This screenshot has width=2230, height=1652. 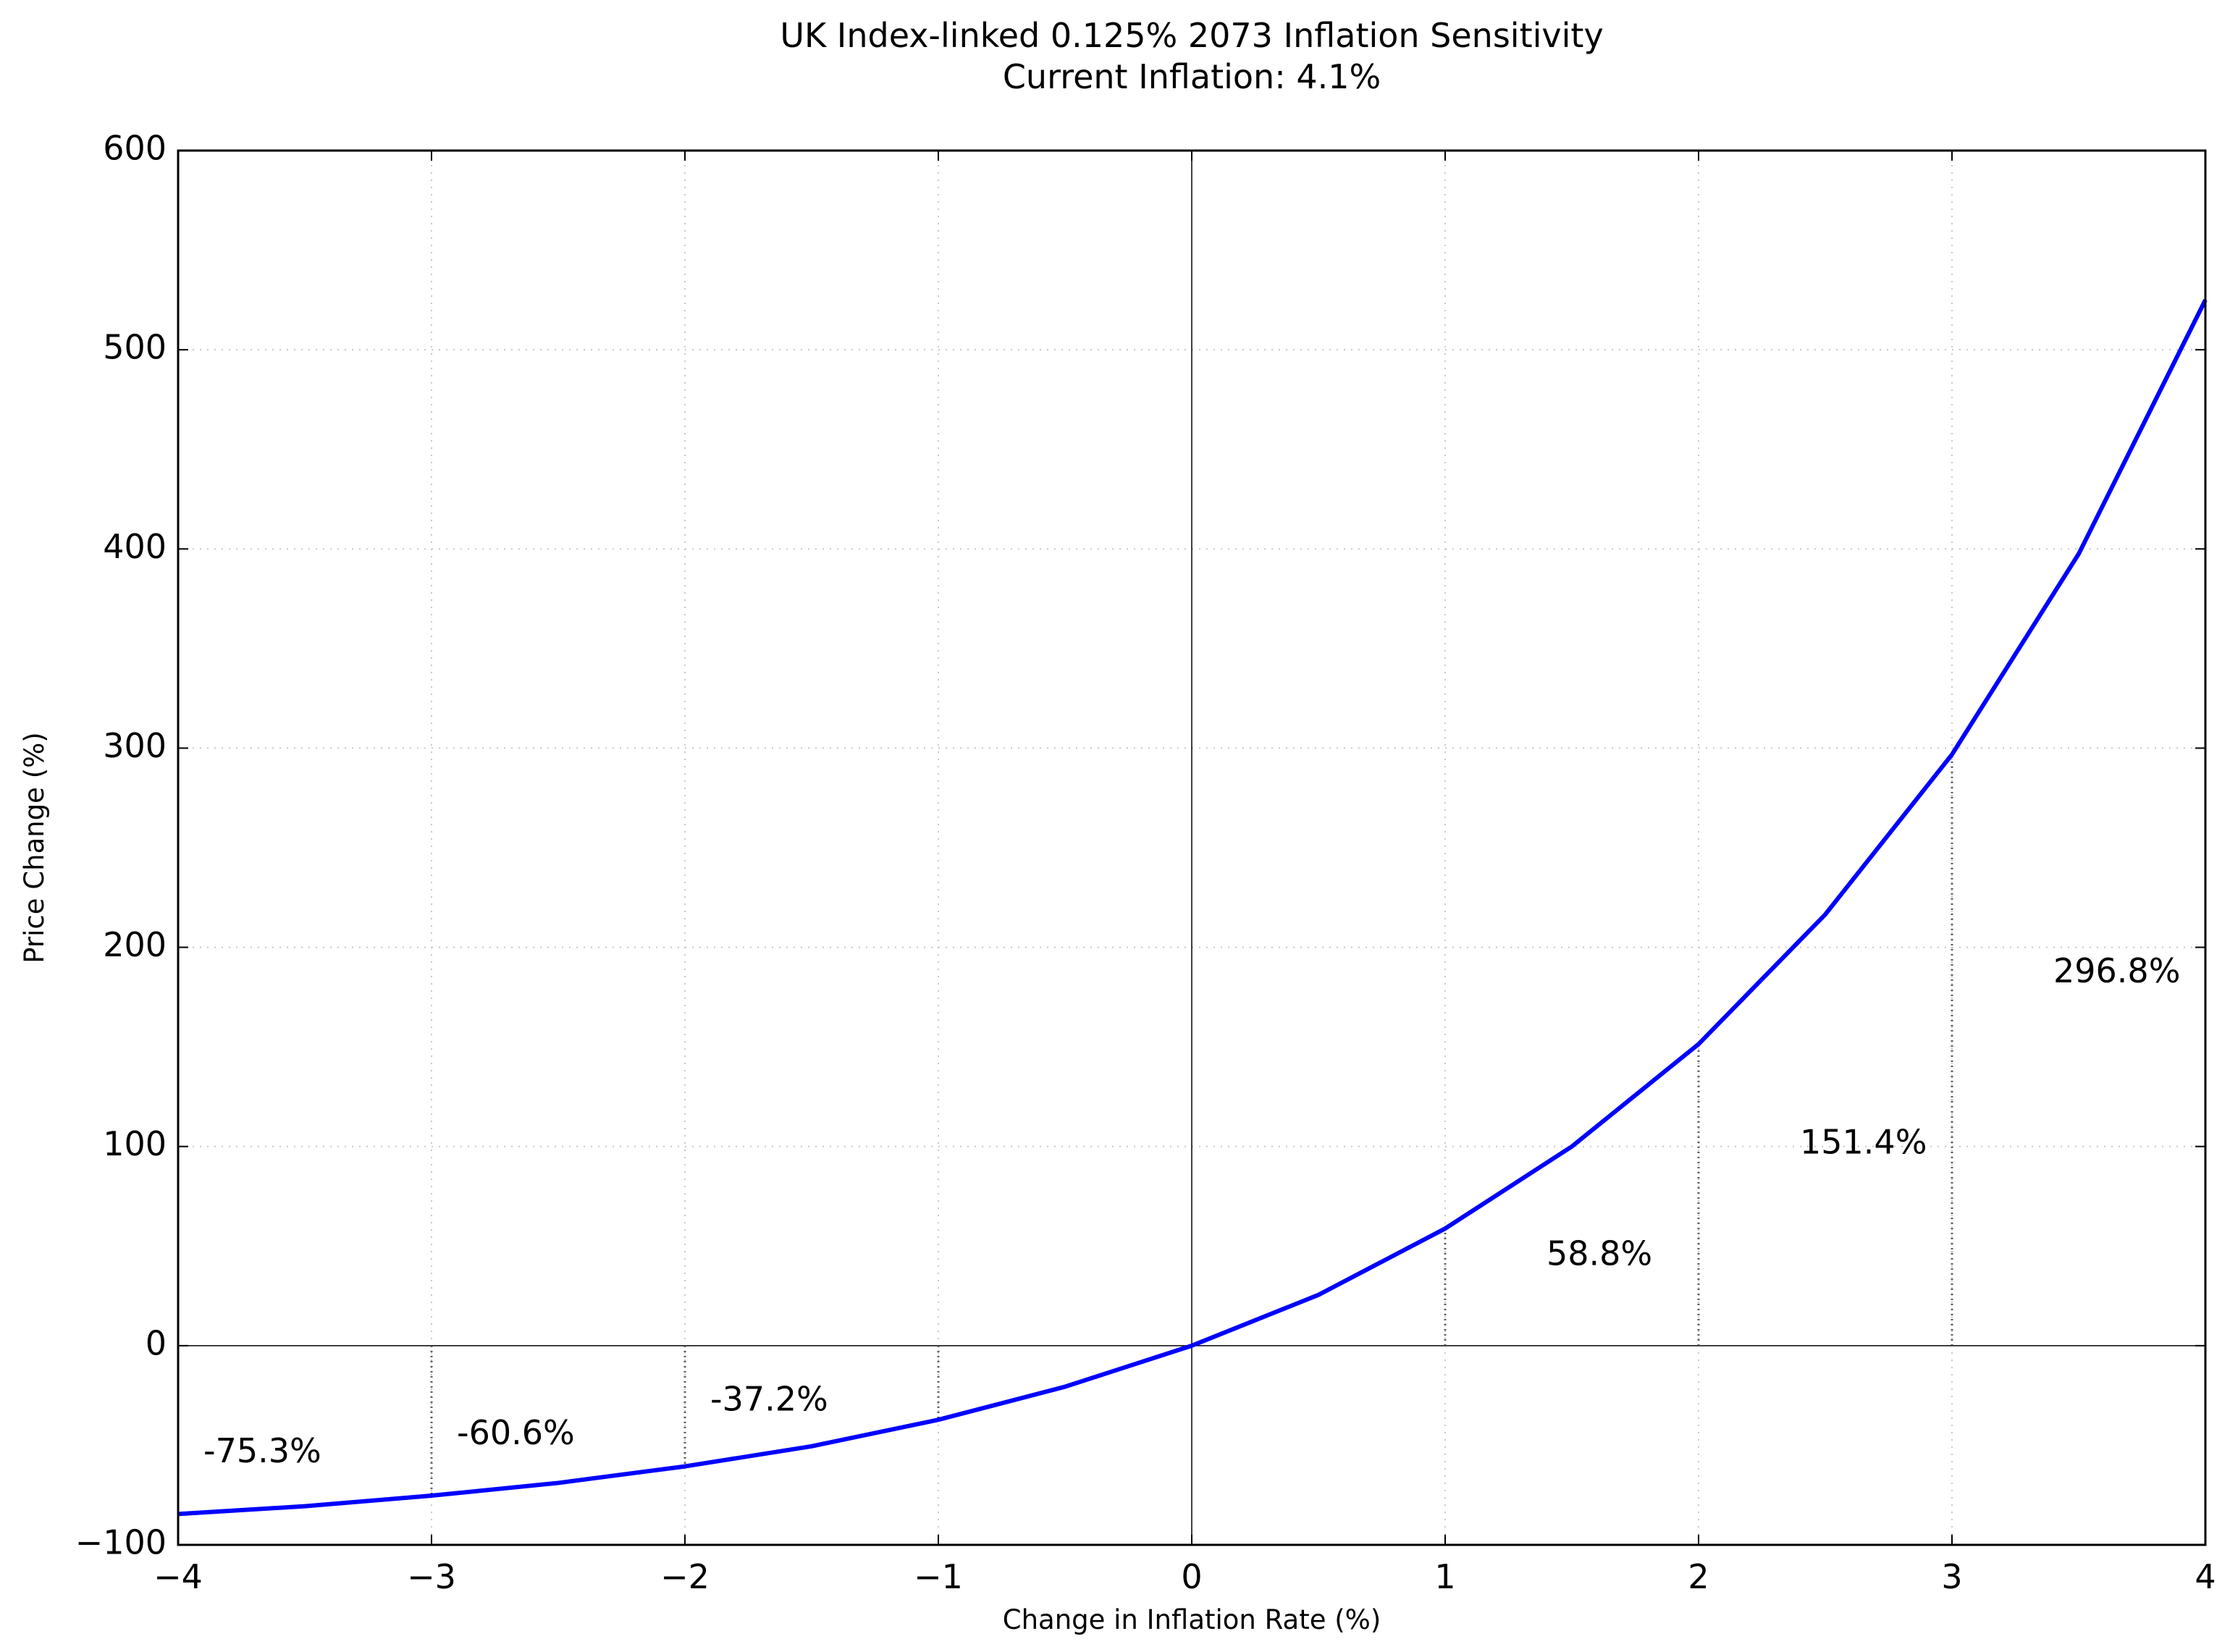 I want to click on chart-subtitle: Current Inflation: 4.1%, so click(x=1192, y=77).